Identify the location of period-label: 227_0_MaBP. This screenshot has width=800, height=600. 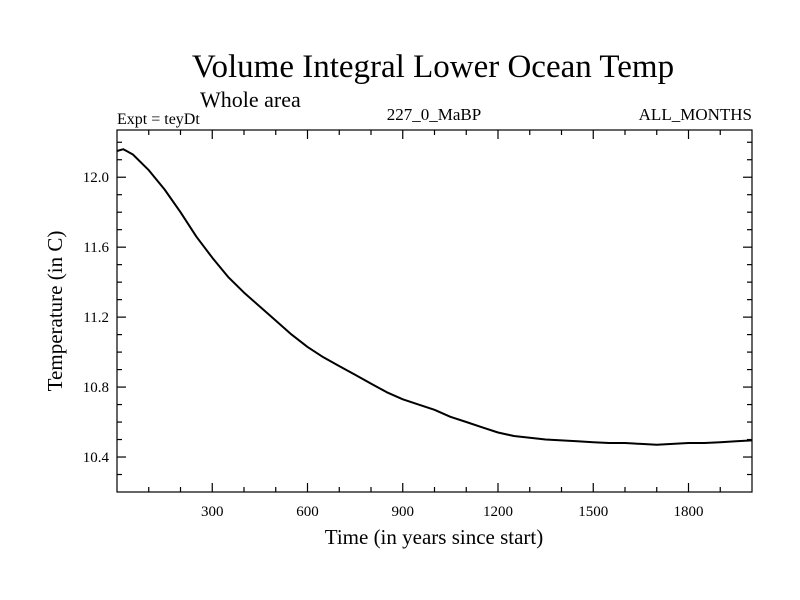
(434, 114).